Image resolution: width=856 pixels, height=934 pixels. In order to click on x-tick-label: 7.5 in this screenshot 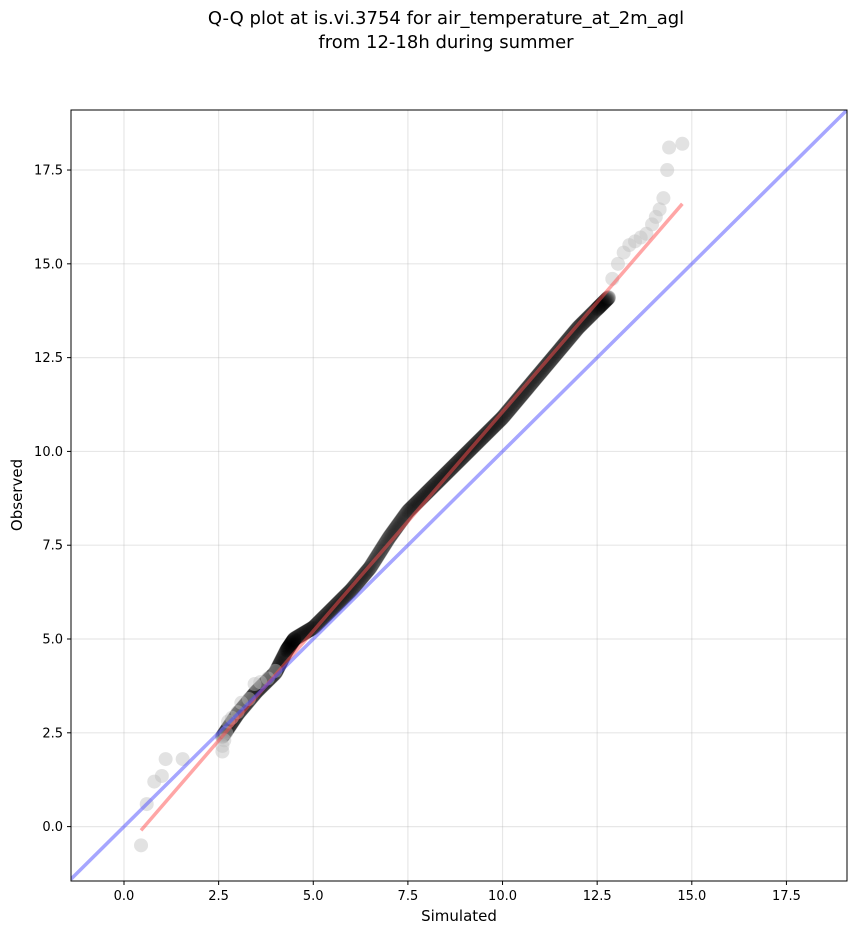, I will do `click(408, 896)`.